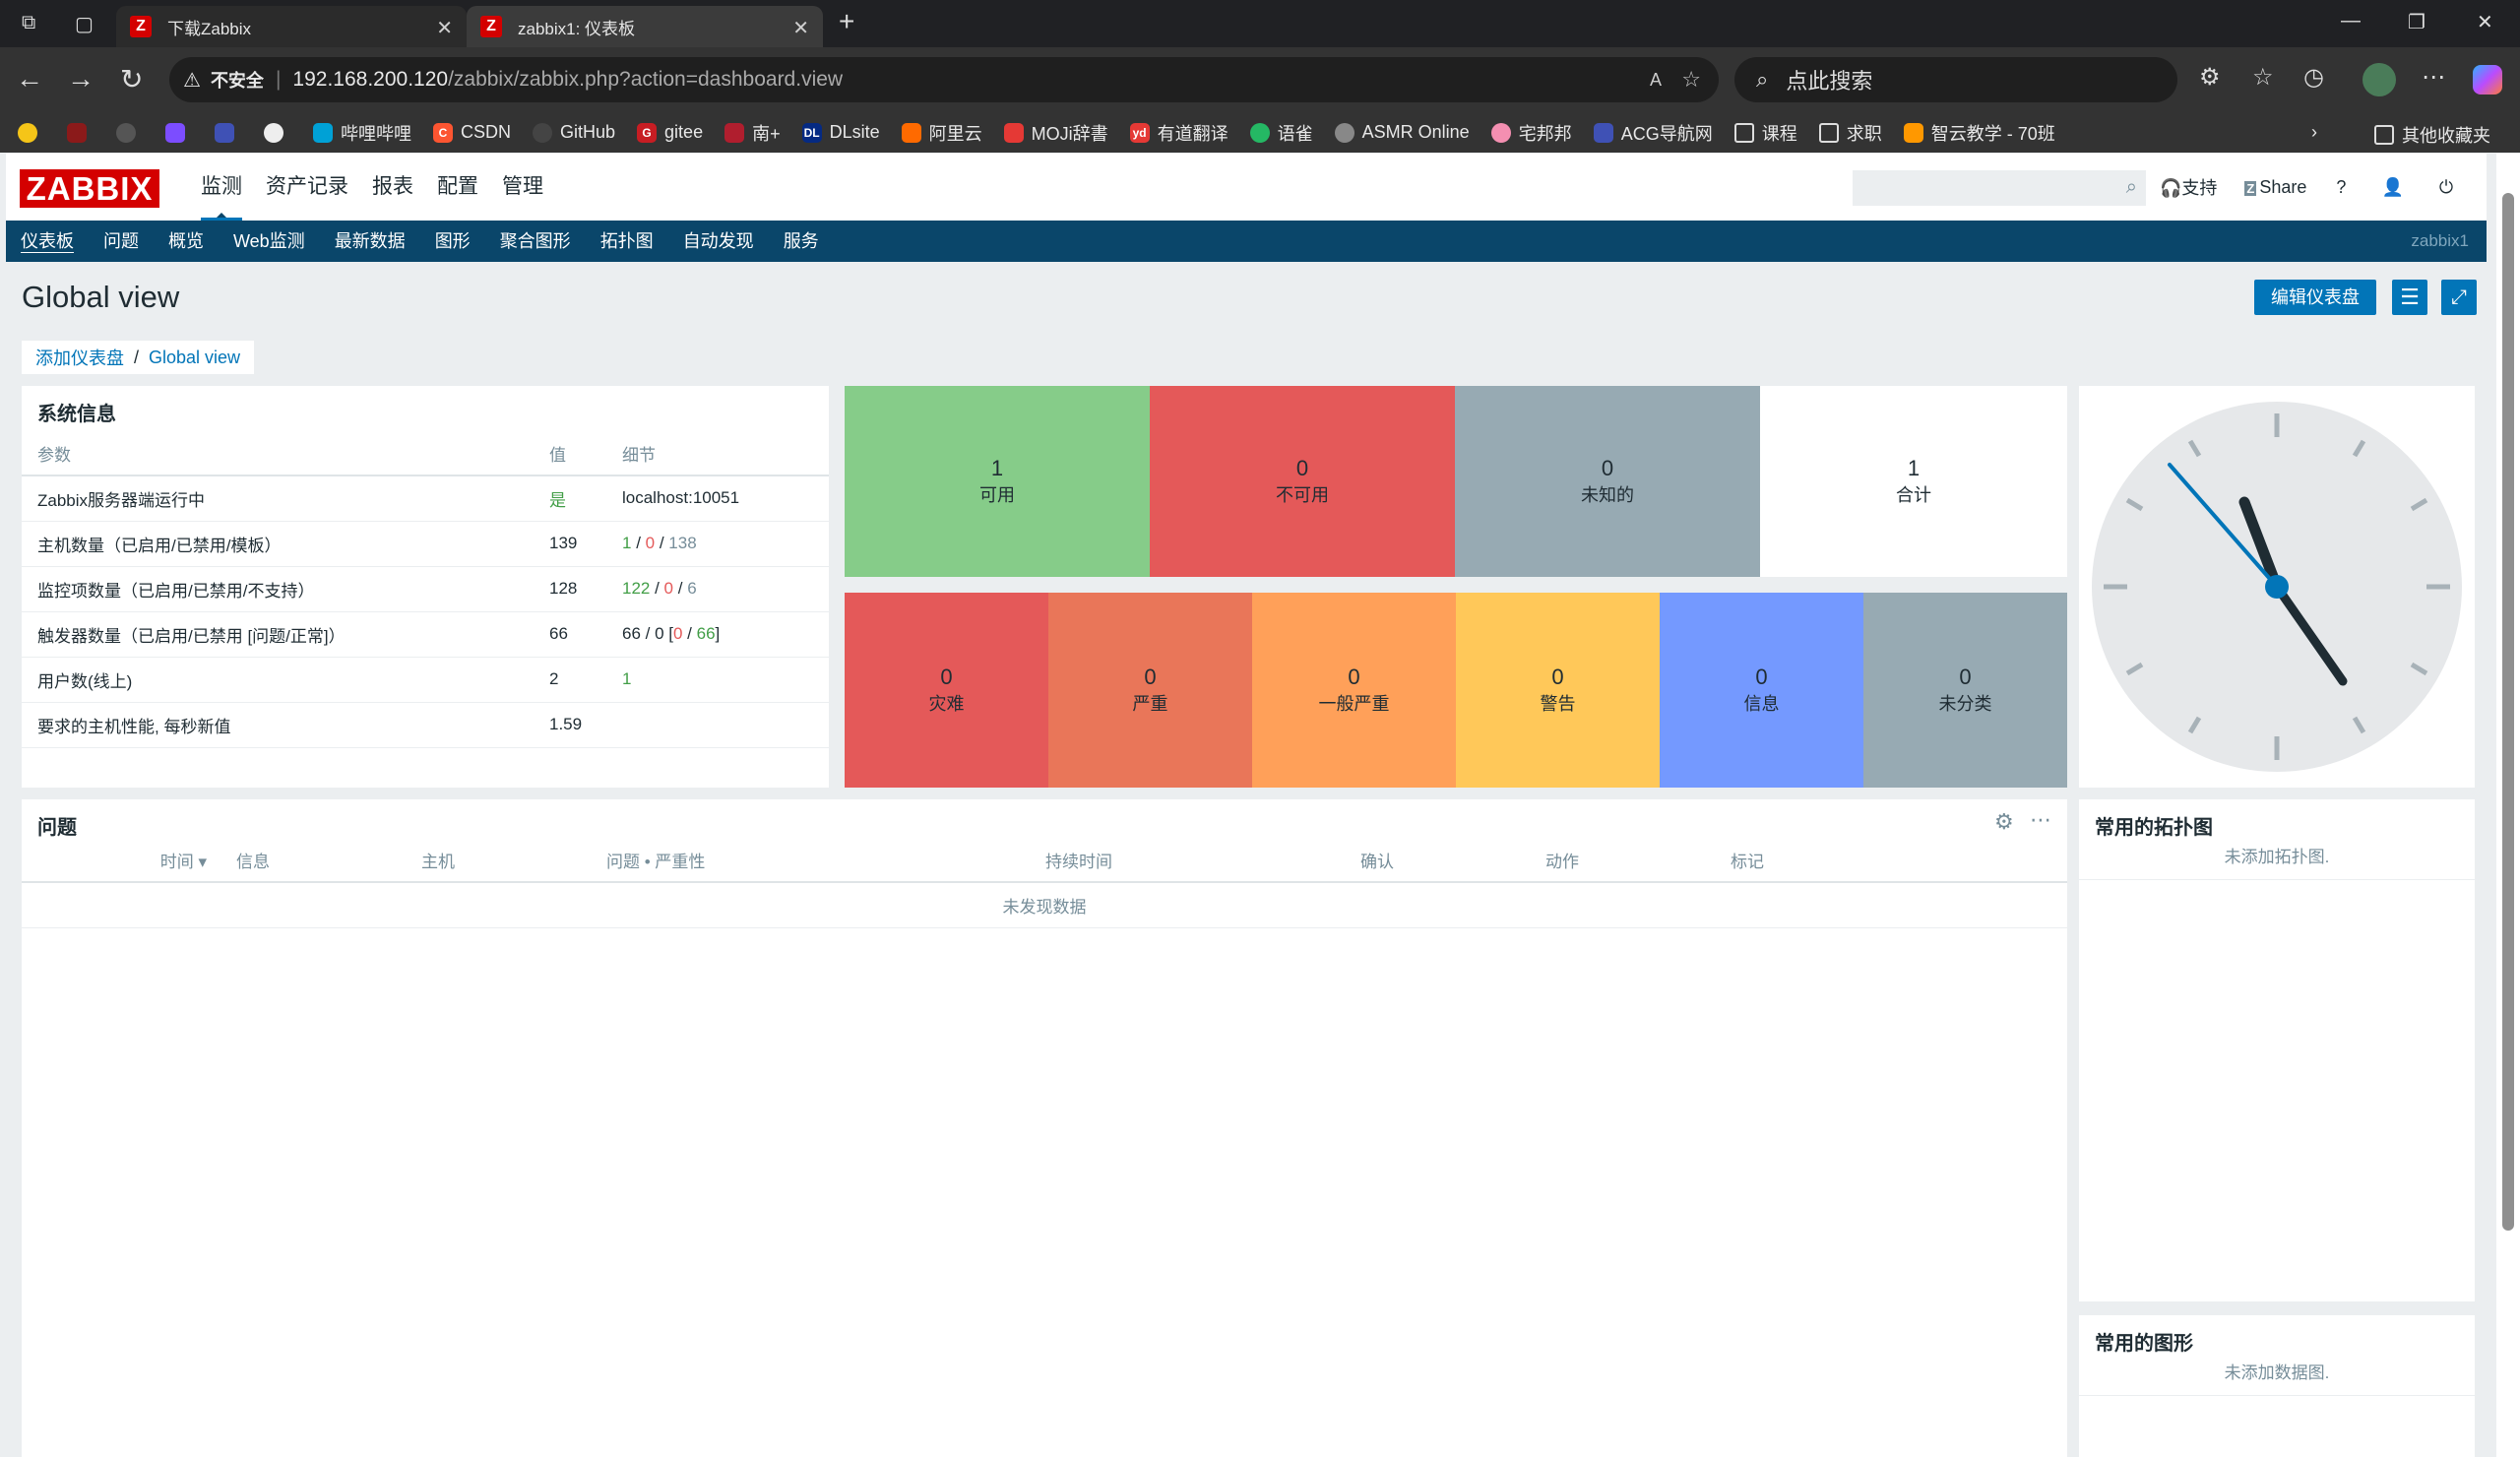 The width and height of the screenshot is (2520, 1457). What do you see at coordinates (370, 241) in the screenshot?
I see `submenu-latest-data: 最新数据` at bounding box center [370, 241].